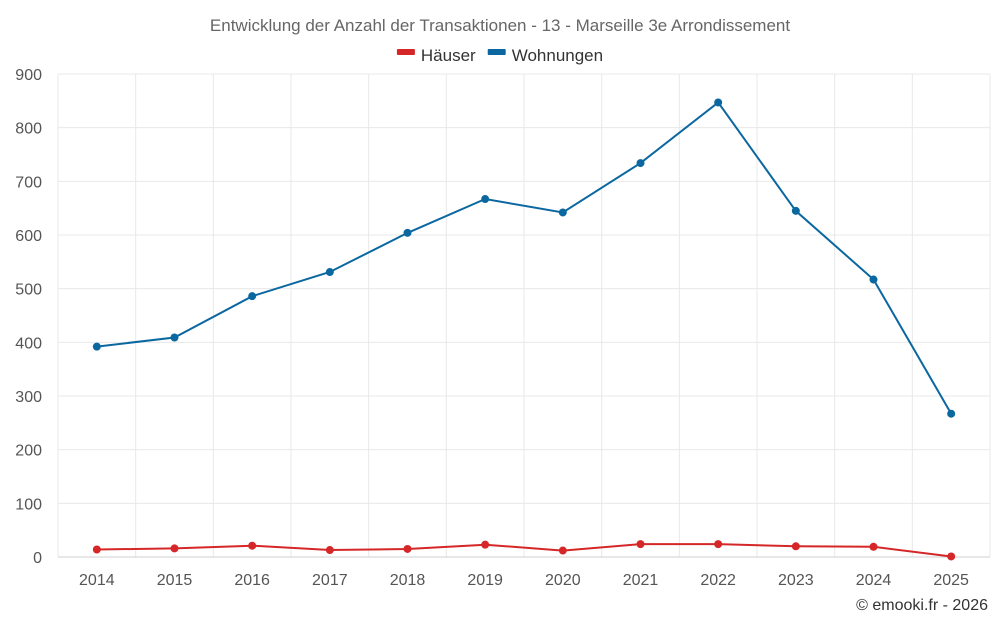 The height and width of the screenshot is (625, 1000). Describe the element at coordinates (28, 290) in the screenshot. I see `y-tick-label: 500` at that location.